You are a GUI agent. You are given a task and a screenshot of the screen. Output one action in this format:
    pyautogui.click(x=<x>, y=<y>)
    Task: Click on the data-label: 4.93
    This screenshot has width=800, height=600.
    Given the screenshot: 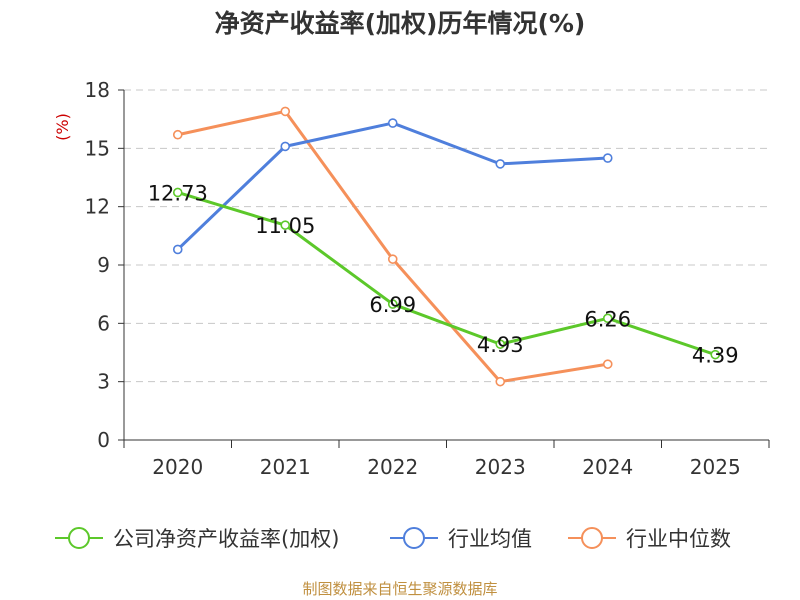 What is the action you would take?
    pyautogui.click(x=500, y=345)
    